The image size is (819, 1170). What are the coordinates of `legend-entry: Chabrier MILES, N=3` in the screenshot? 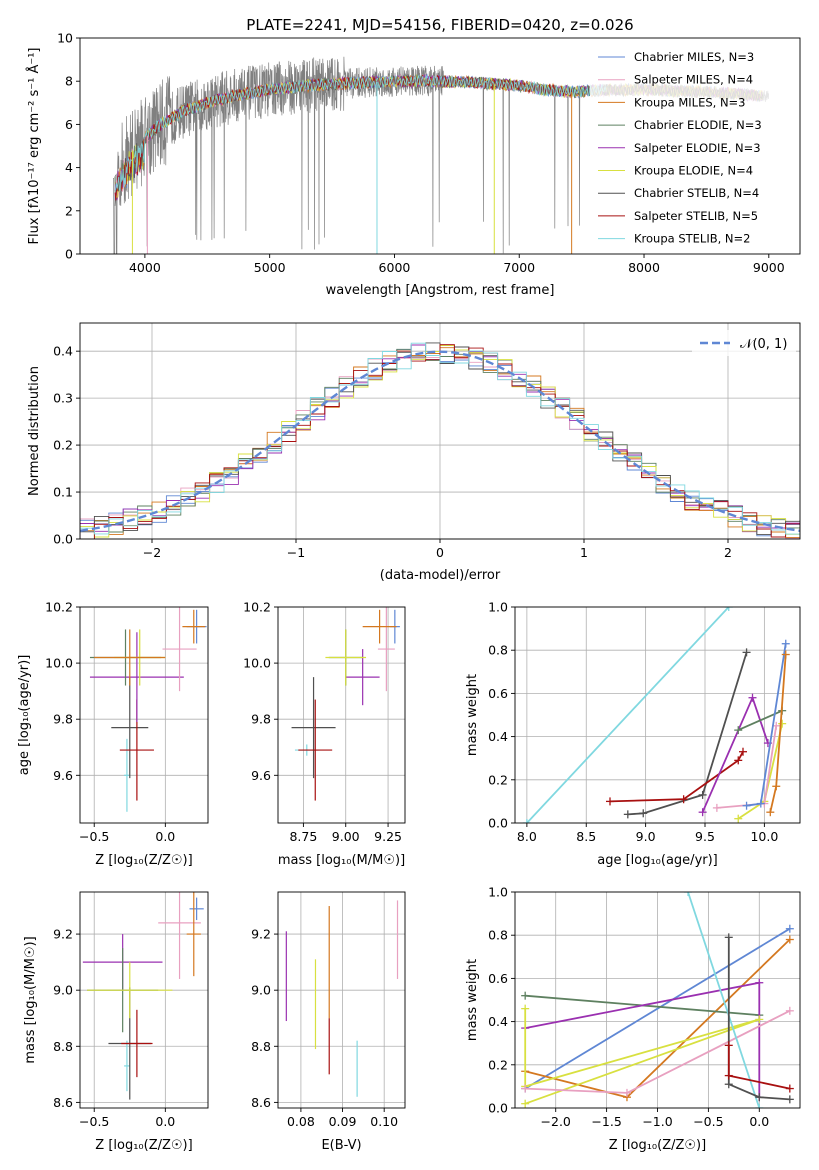 It's located at (694, 57).